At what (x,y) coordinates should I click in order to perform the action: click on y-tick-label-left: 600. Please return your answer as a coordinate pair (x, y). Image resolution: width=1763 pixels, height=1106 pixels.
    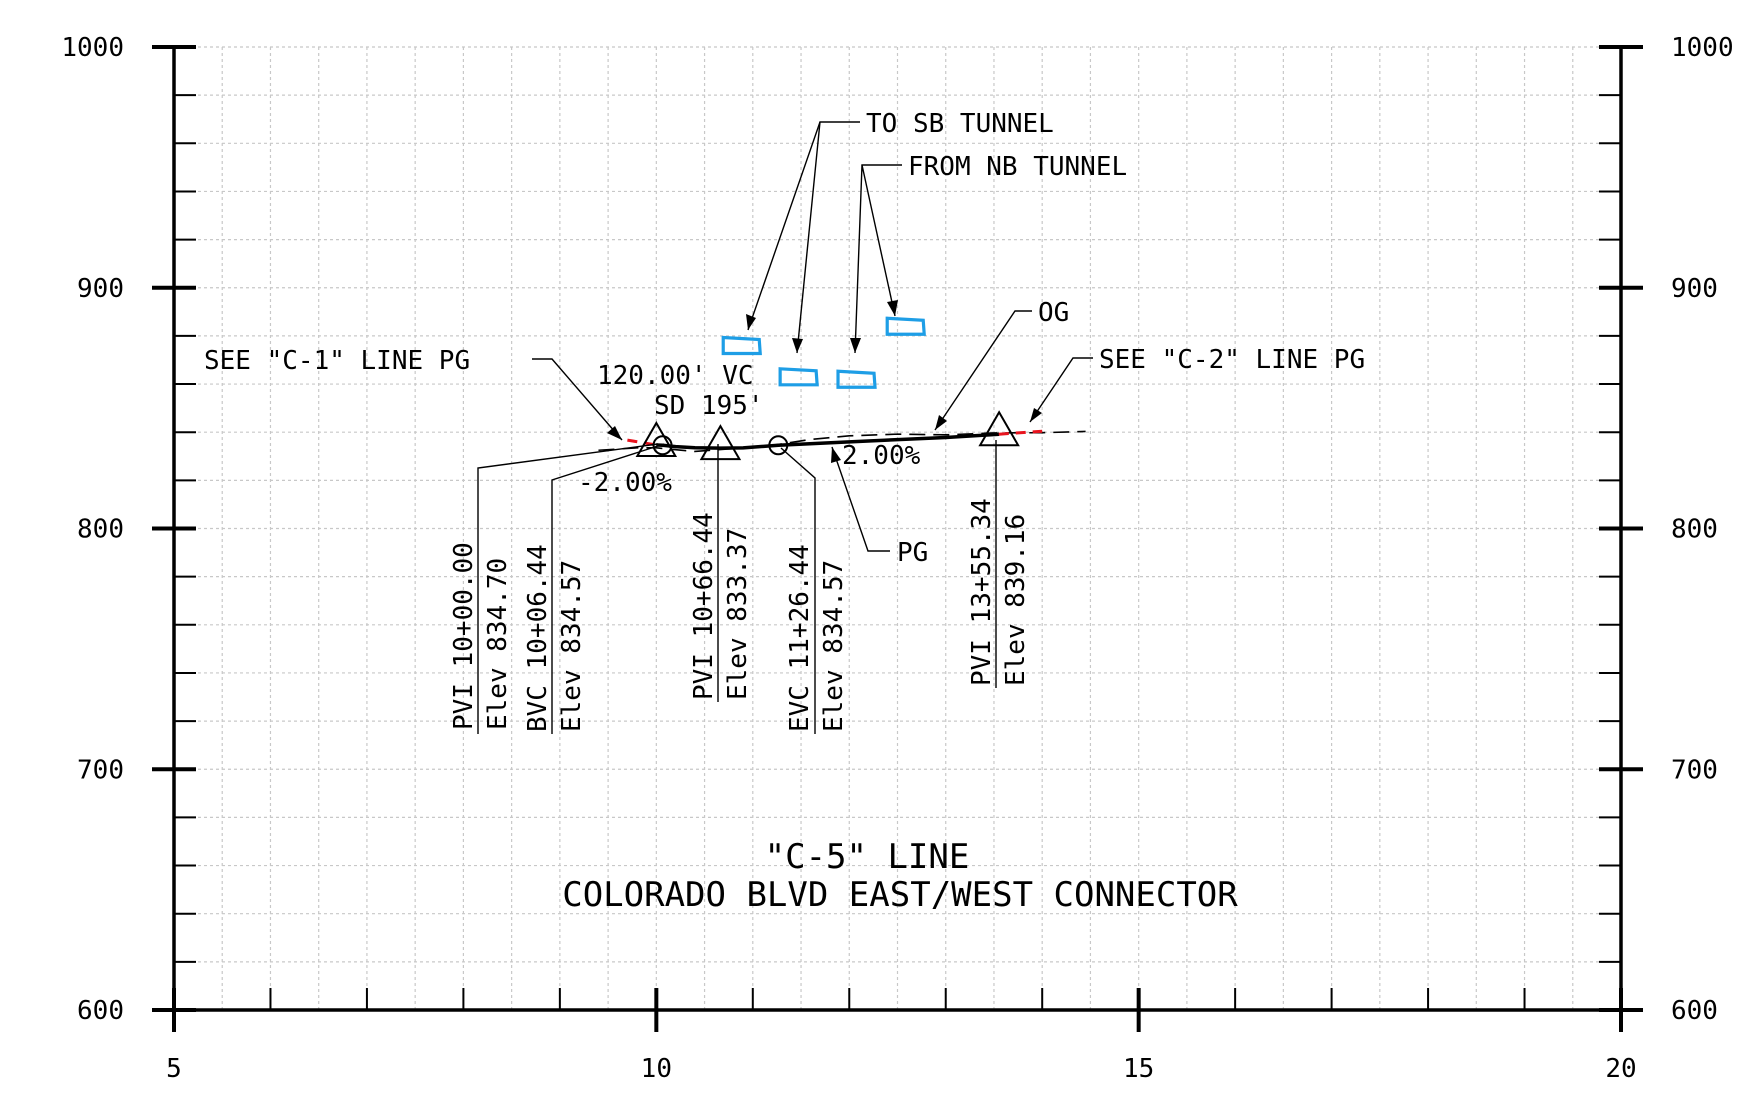
    Looking at the image, I should click on (100, 1011).